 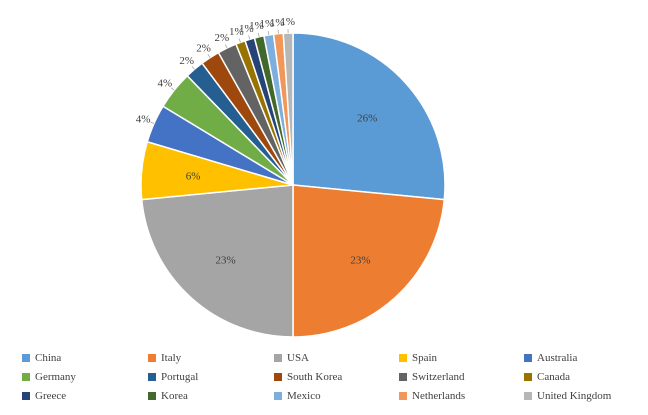 I want to click on legend-label: Italy, so click(x=171, y=358).